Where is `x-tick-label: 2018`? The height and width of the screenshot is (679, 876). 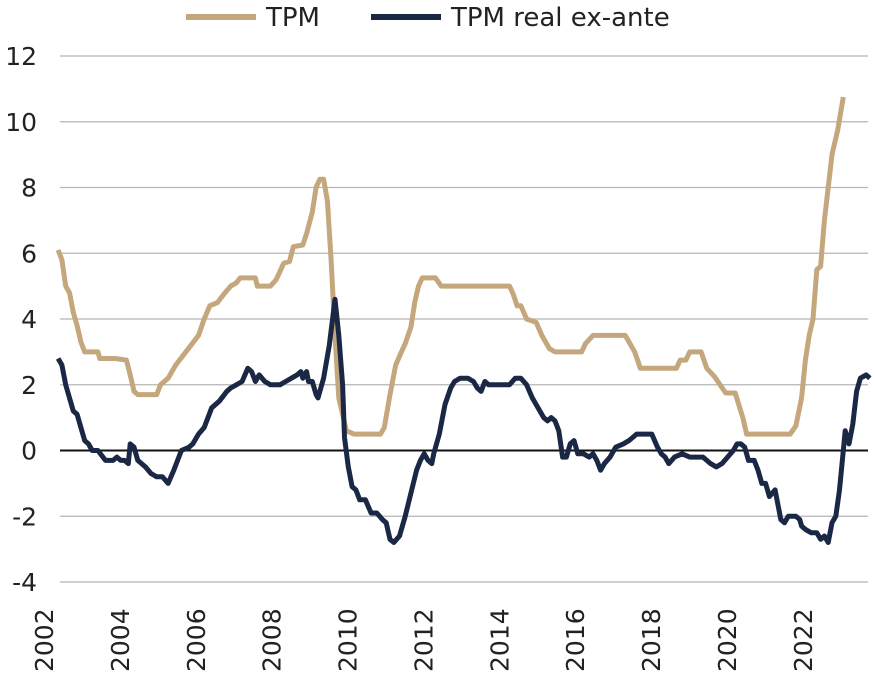
x-tick-label: 2018 is located at coordinates (651, 640).